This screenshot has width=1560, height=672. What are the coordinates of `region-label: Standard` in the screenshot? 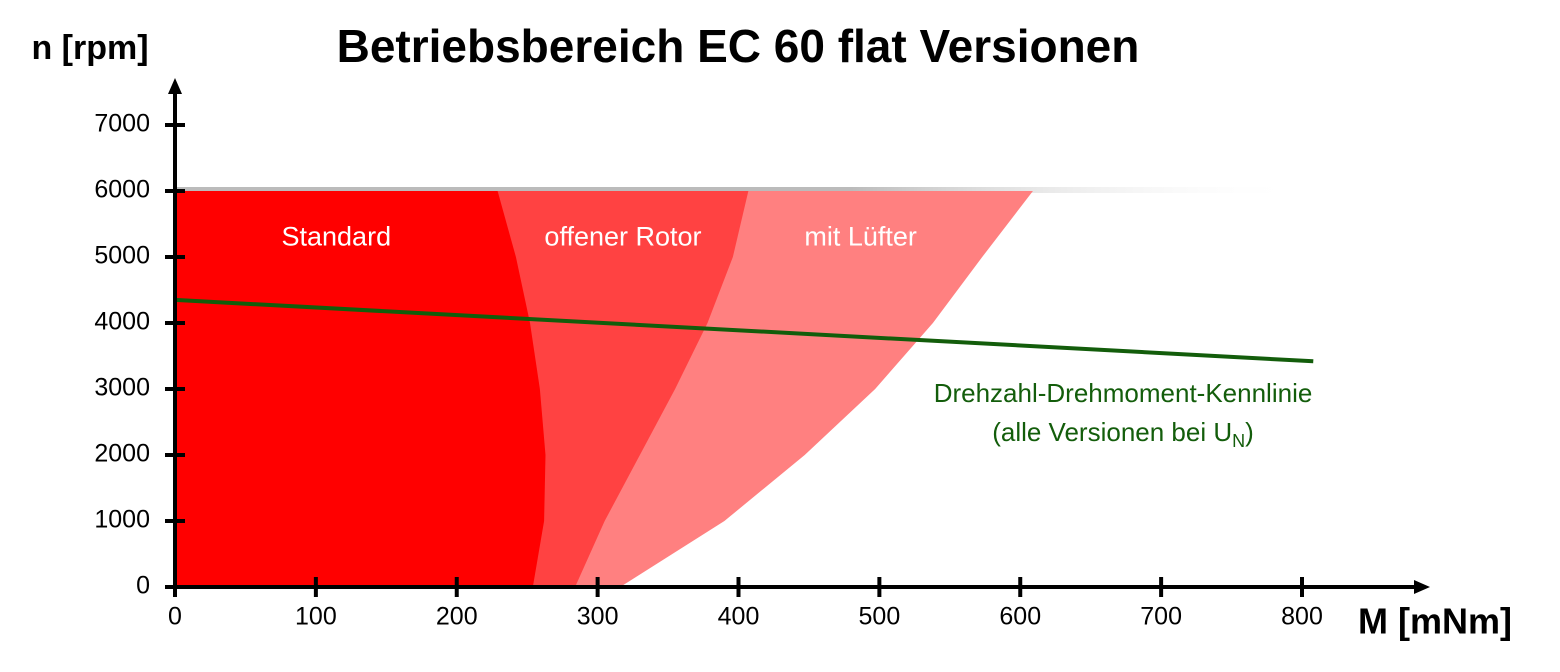 It's located at (337, 237).